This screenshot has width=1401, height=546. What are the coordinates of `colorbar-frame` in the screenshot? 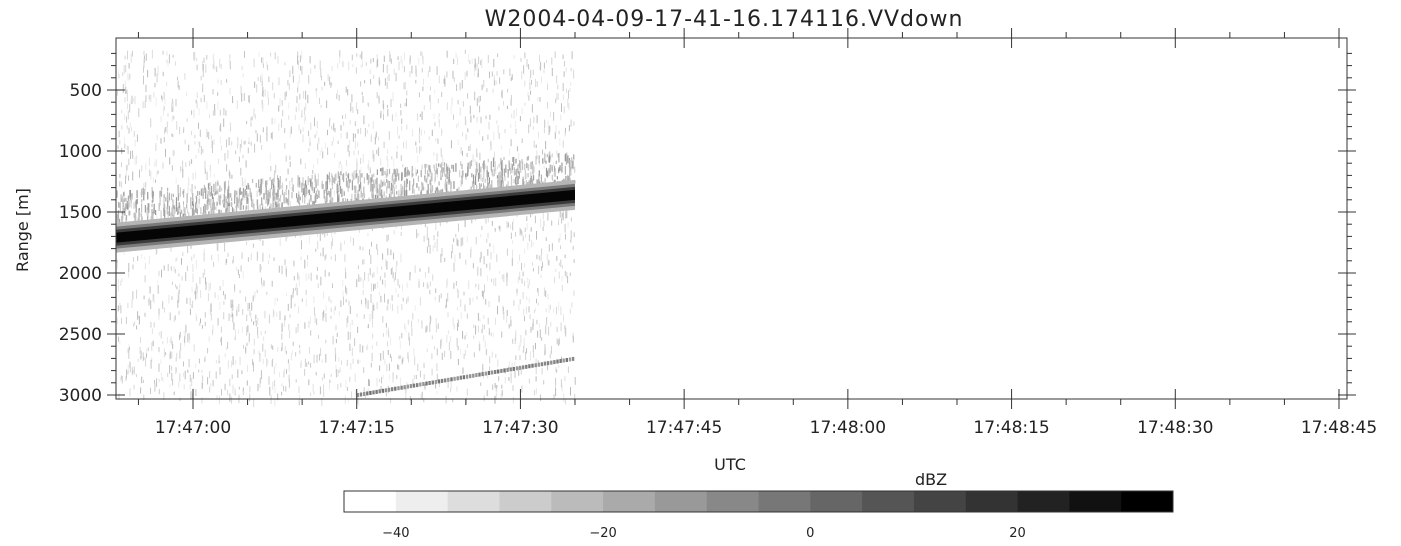 It's located at (758, 501).